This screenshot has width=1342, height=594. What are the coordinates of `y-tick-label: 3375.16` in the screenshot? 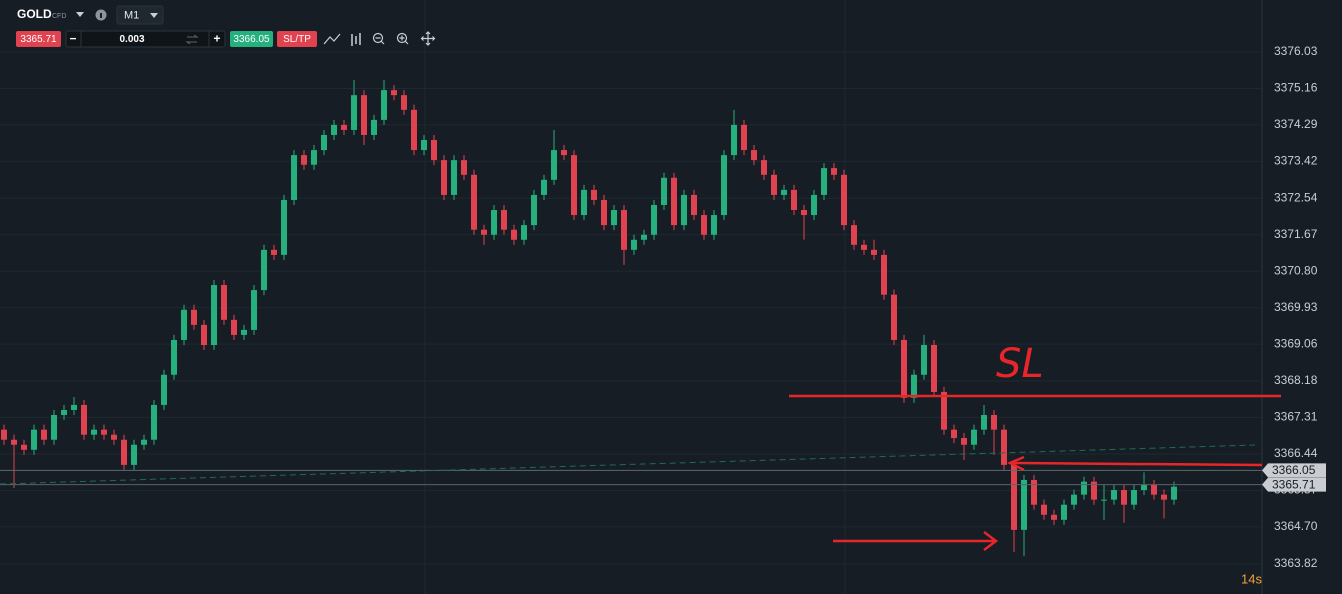 It's located at (1296, 88).